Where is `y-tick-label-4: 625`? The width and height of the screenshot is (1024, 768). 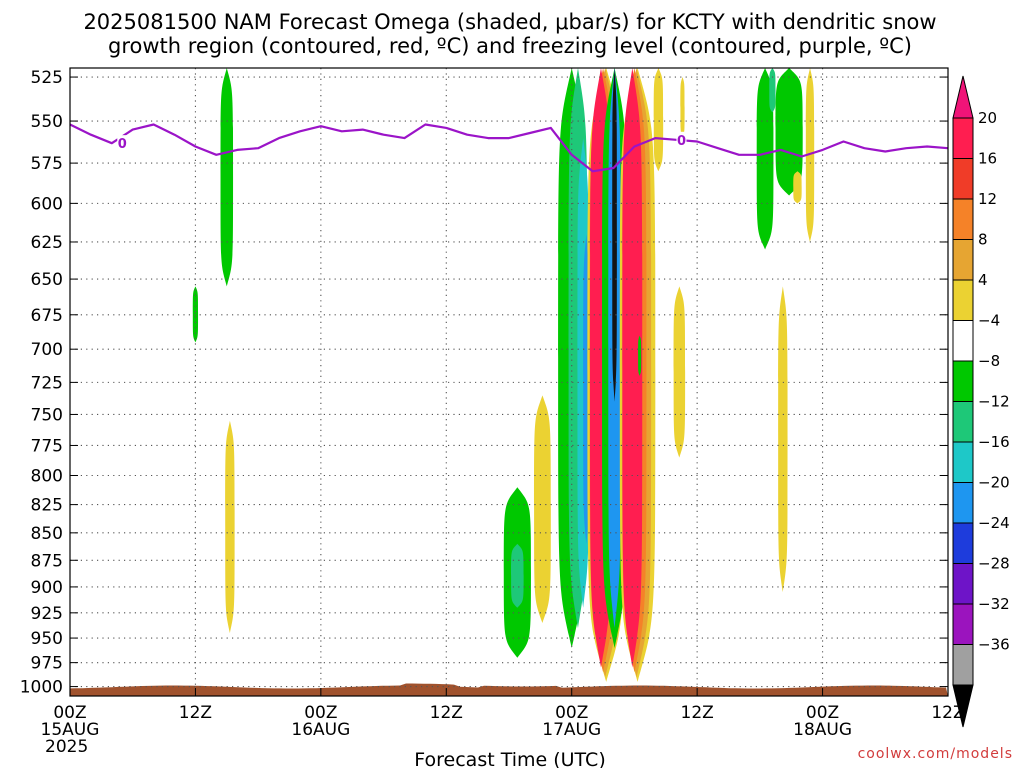 y-tick-label-4: 625 is located at coordinates (47, 243).